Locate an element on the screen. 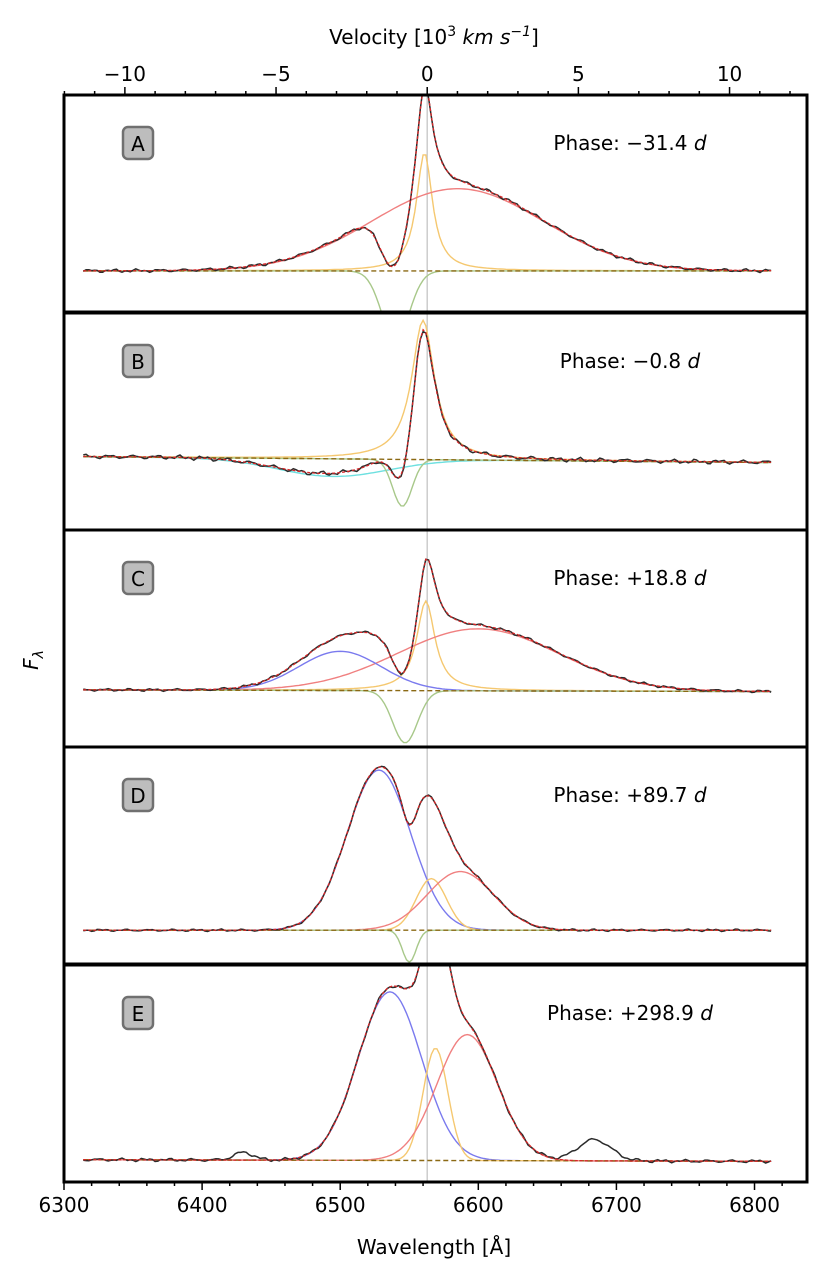 Image resolution: width=832 pixels, height=1285 pixels. x-tick-label: 6700 is located at coordinates (616, 1205).